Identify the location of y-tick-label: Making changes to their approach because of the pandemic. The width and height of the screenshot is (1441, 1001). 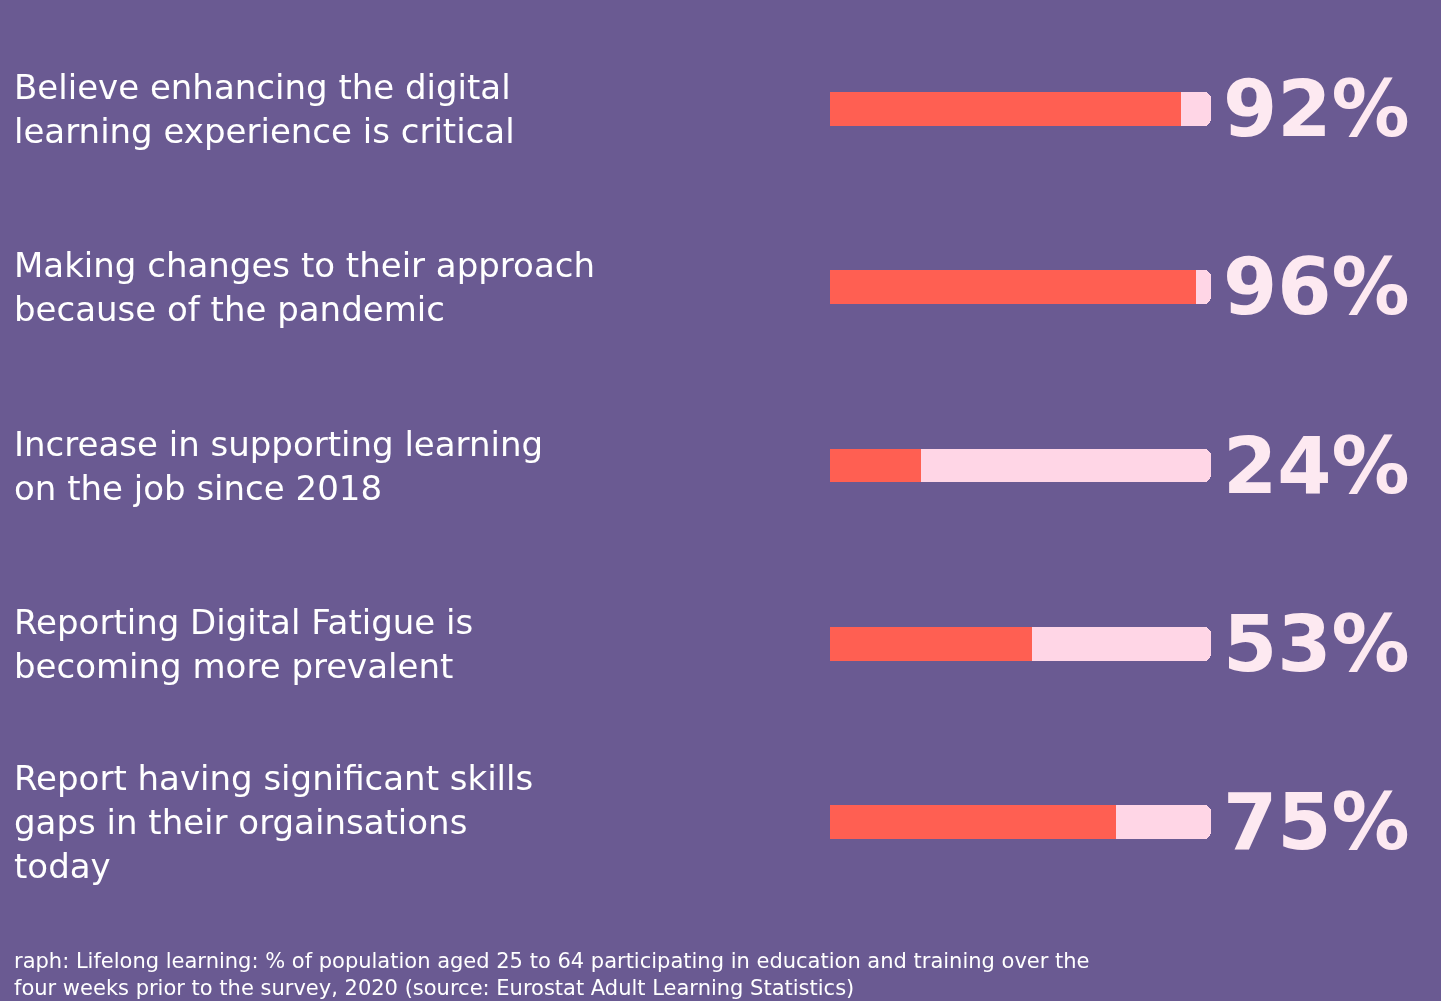
(304, 287).